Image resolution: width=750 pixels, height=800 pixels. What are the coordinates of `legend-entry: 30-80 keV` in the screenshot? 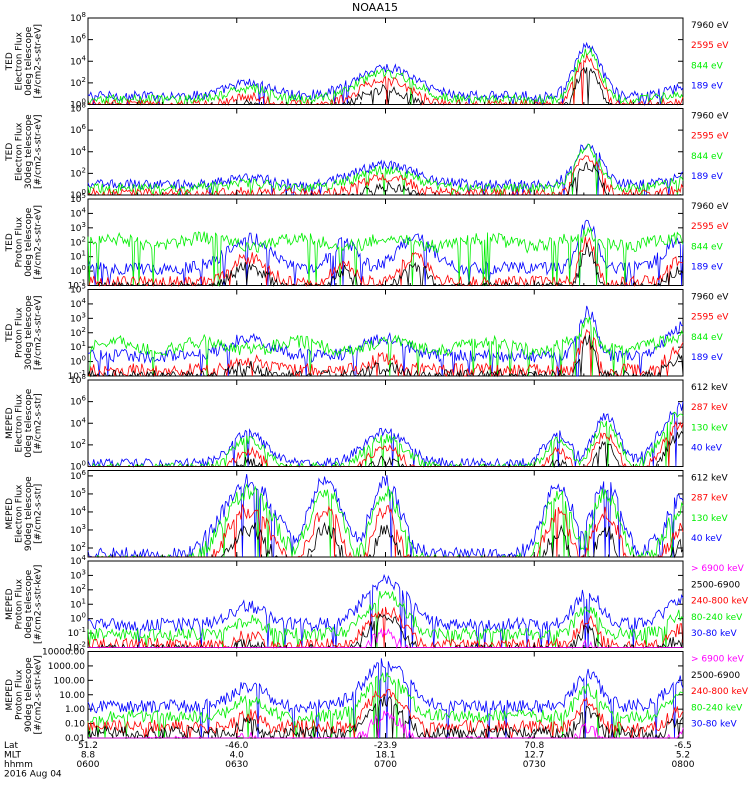 It's located at (714, 725).